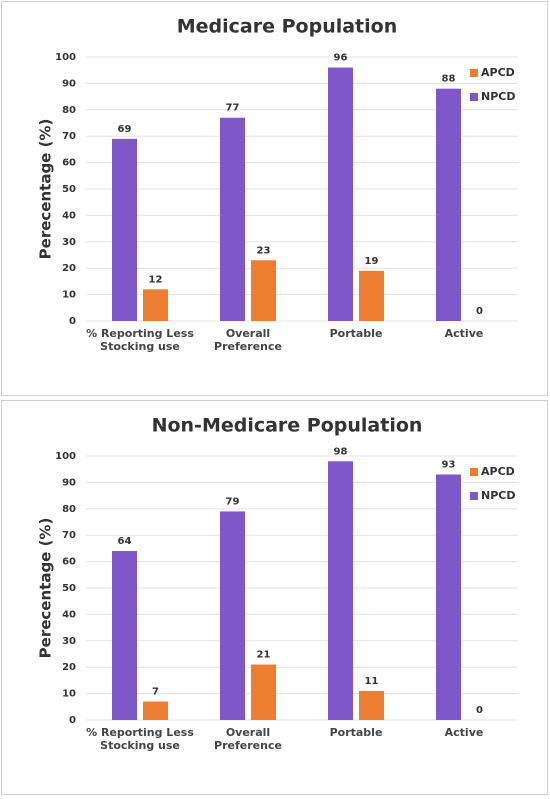  I want to click on data-label: 11, so click(372, 681).